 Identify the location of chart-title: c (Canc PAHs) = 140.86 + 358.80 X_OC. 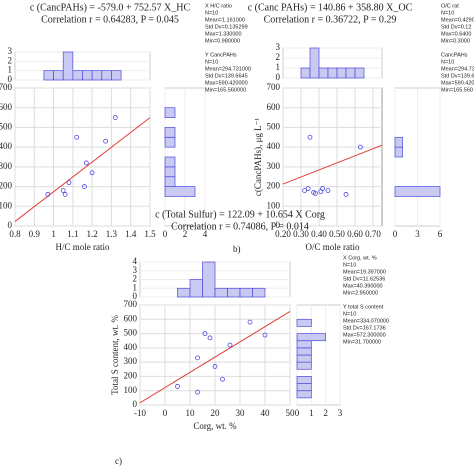
(330, 7).